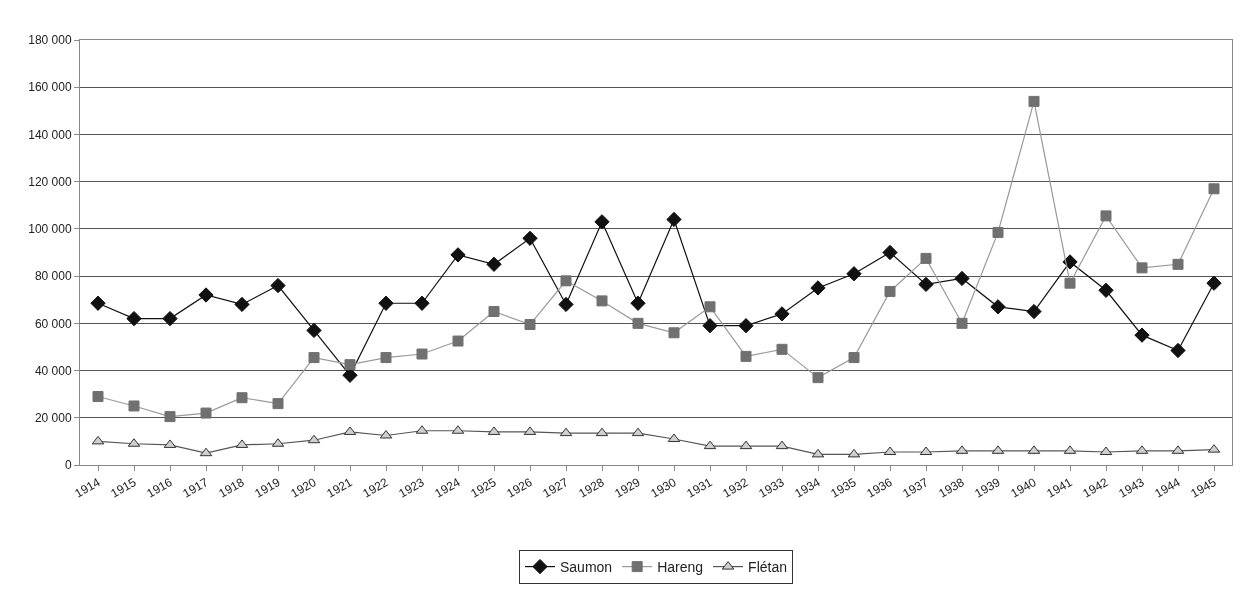  What do you see at coordinates (159, 487) in the screenshot?
I see `x-tick-label: 1916` at bounding box center [159, 487].